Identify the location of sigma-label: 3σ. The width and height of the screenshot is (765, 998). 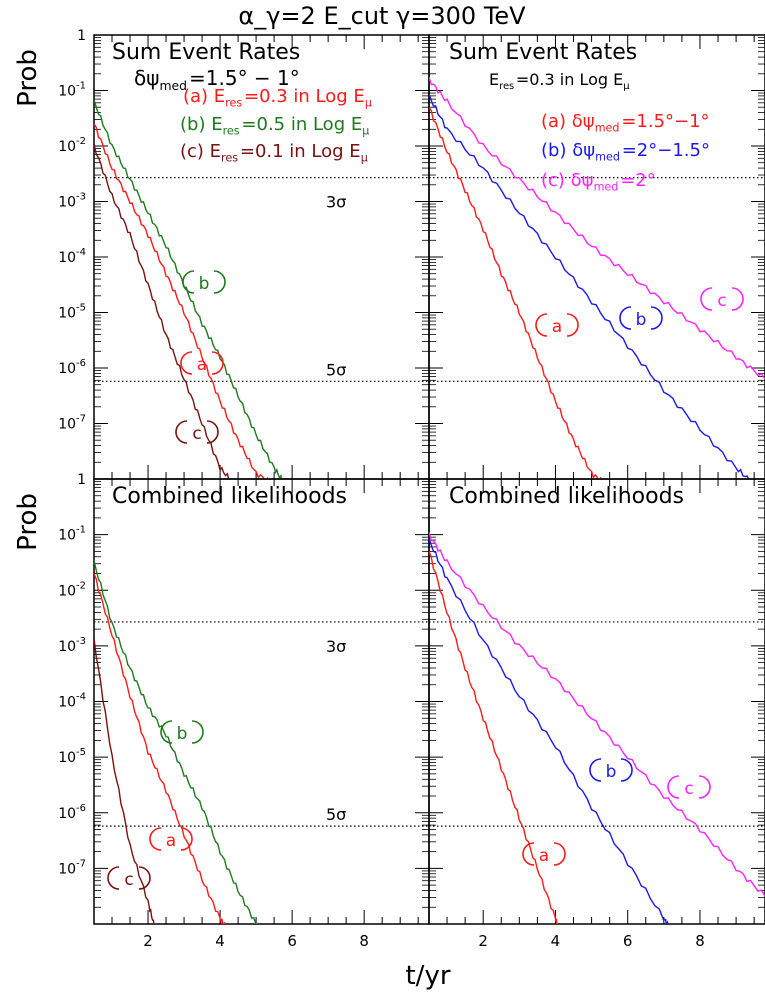
(336, 202).